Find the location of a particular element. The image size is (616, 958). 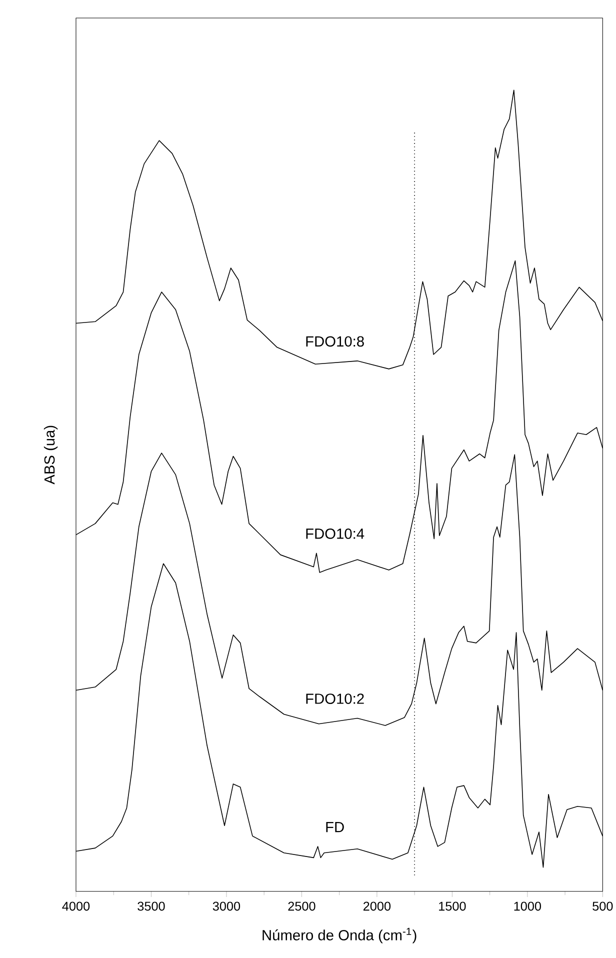

series-label: FDO10:2 is located at coordinates (335, 699).